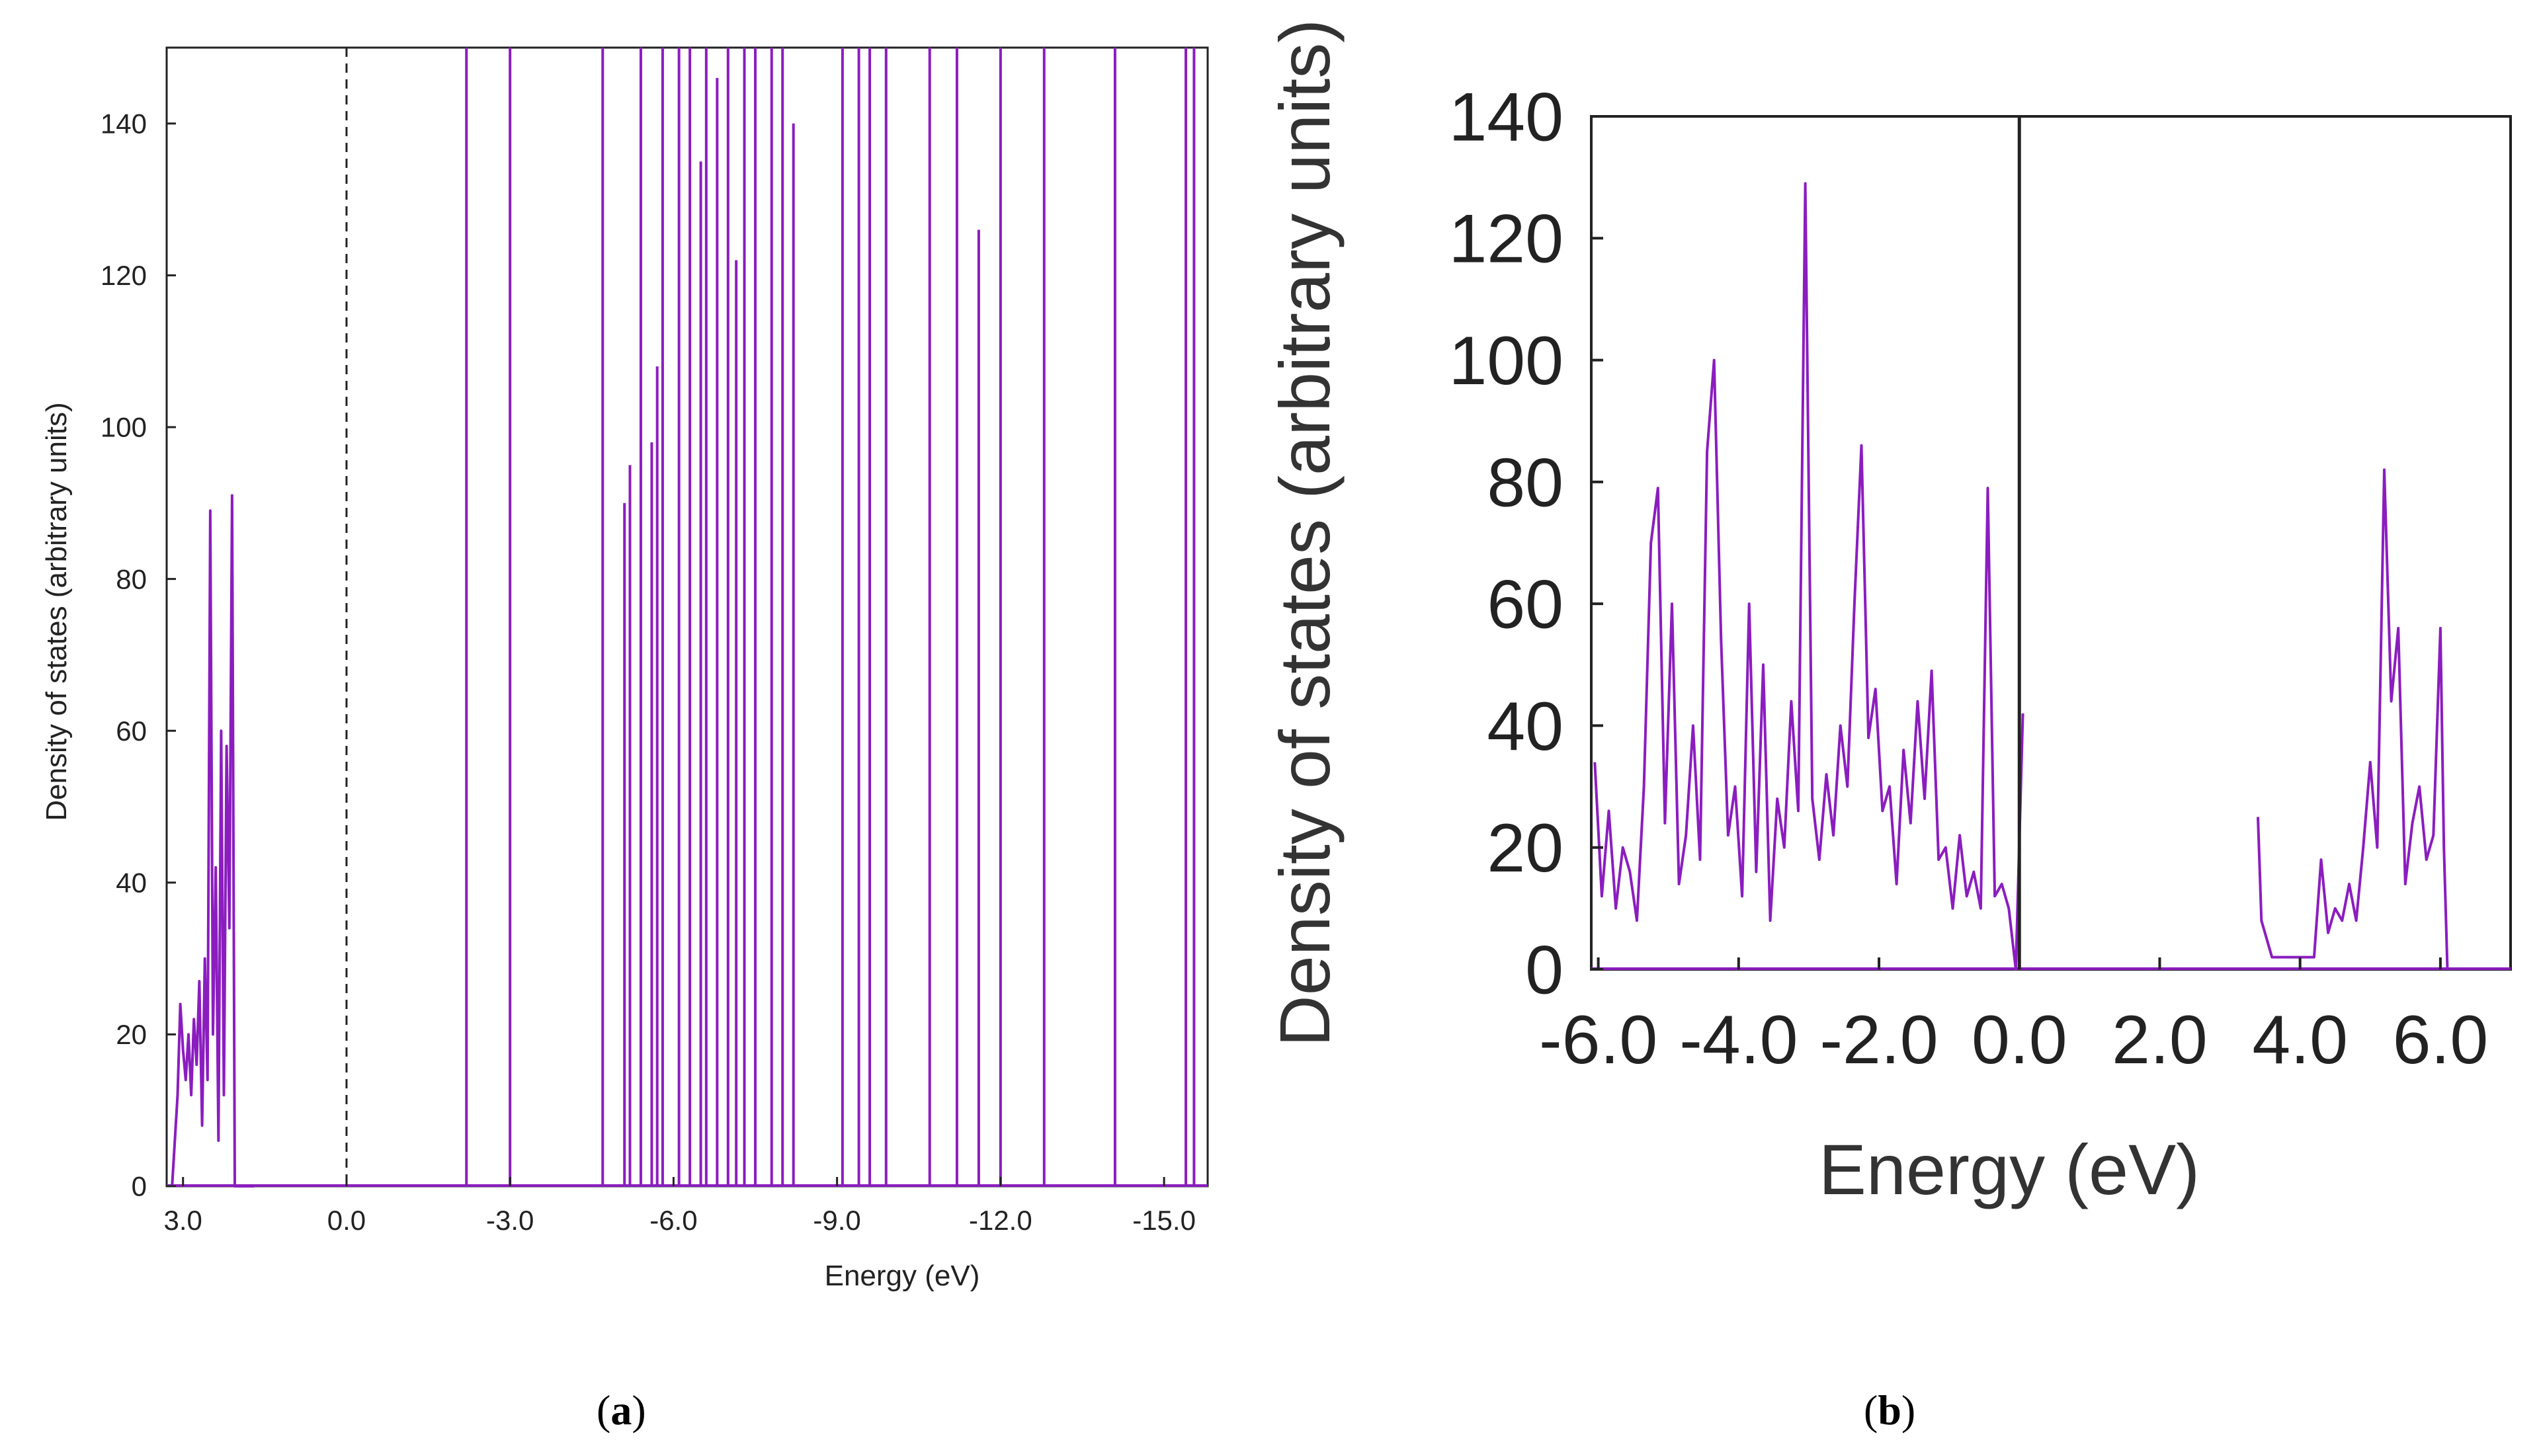 The height and width of the screenshot is (1456, 2541). What do you see at coordinates (1525, 605) in the screenshot?
I see `panel-b-y-tick-label: 60` at bounding box center [1525, 605].